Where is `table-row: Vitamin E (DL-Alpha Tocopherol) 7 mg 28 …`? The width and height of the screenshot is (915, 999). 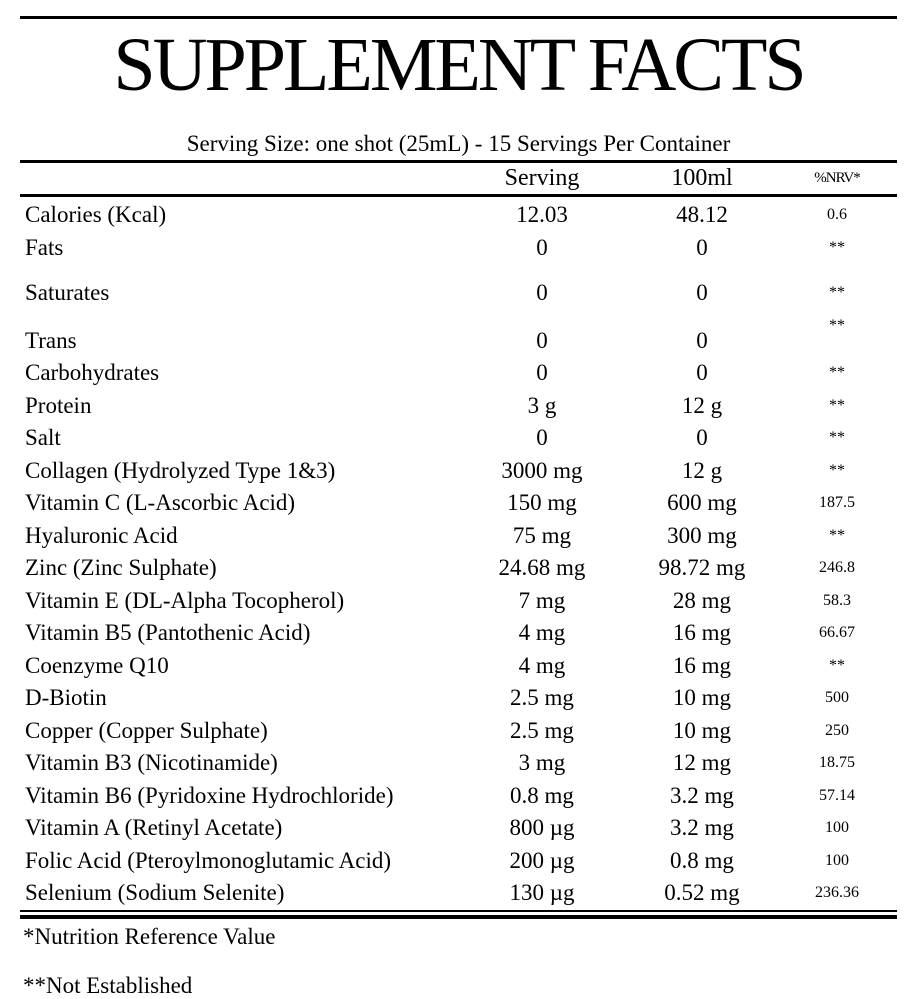 table-row: Vitamin E (DL-Alpha Tocopherol) 7 mg 28 … is located at coordinates (458, 601).